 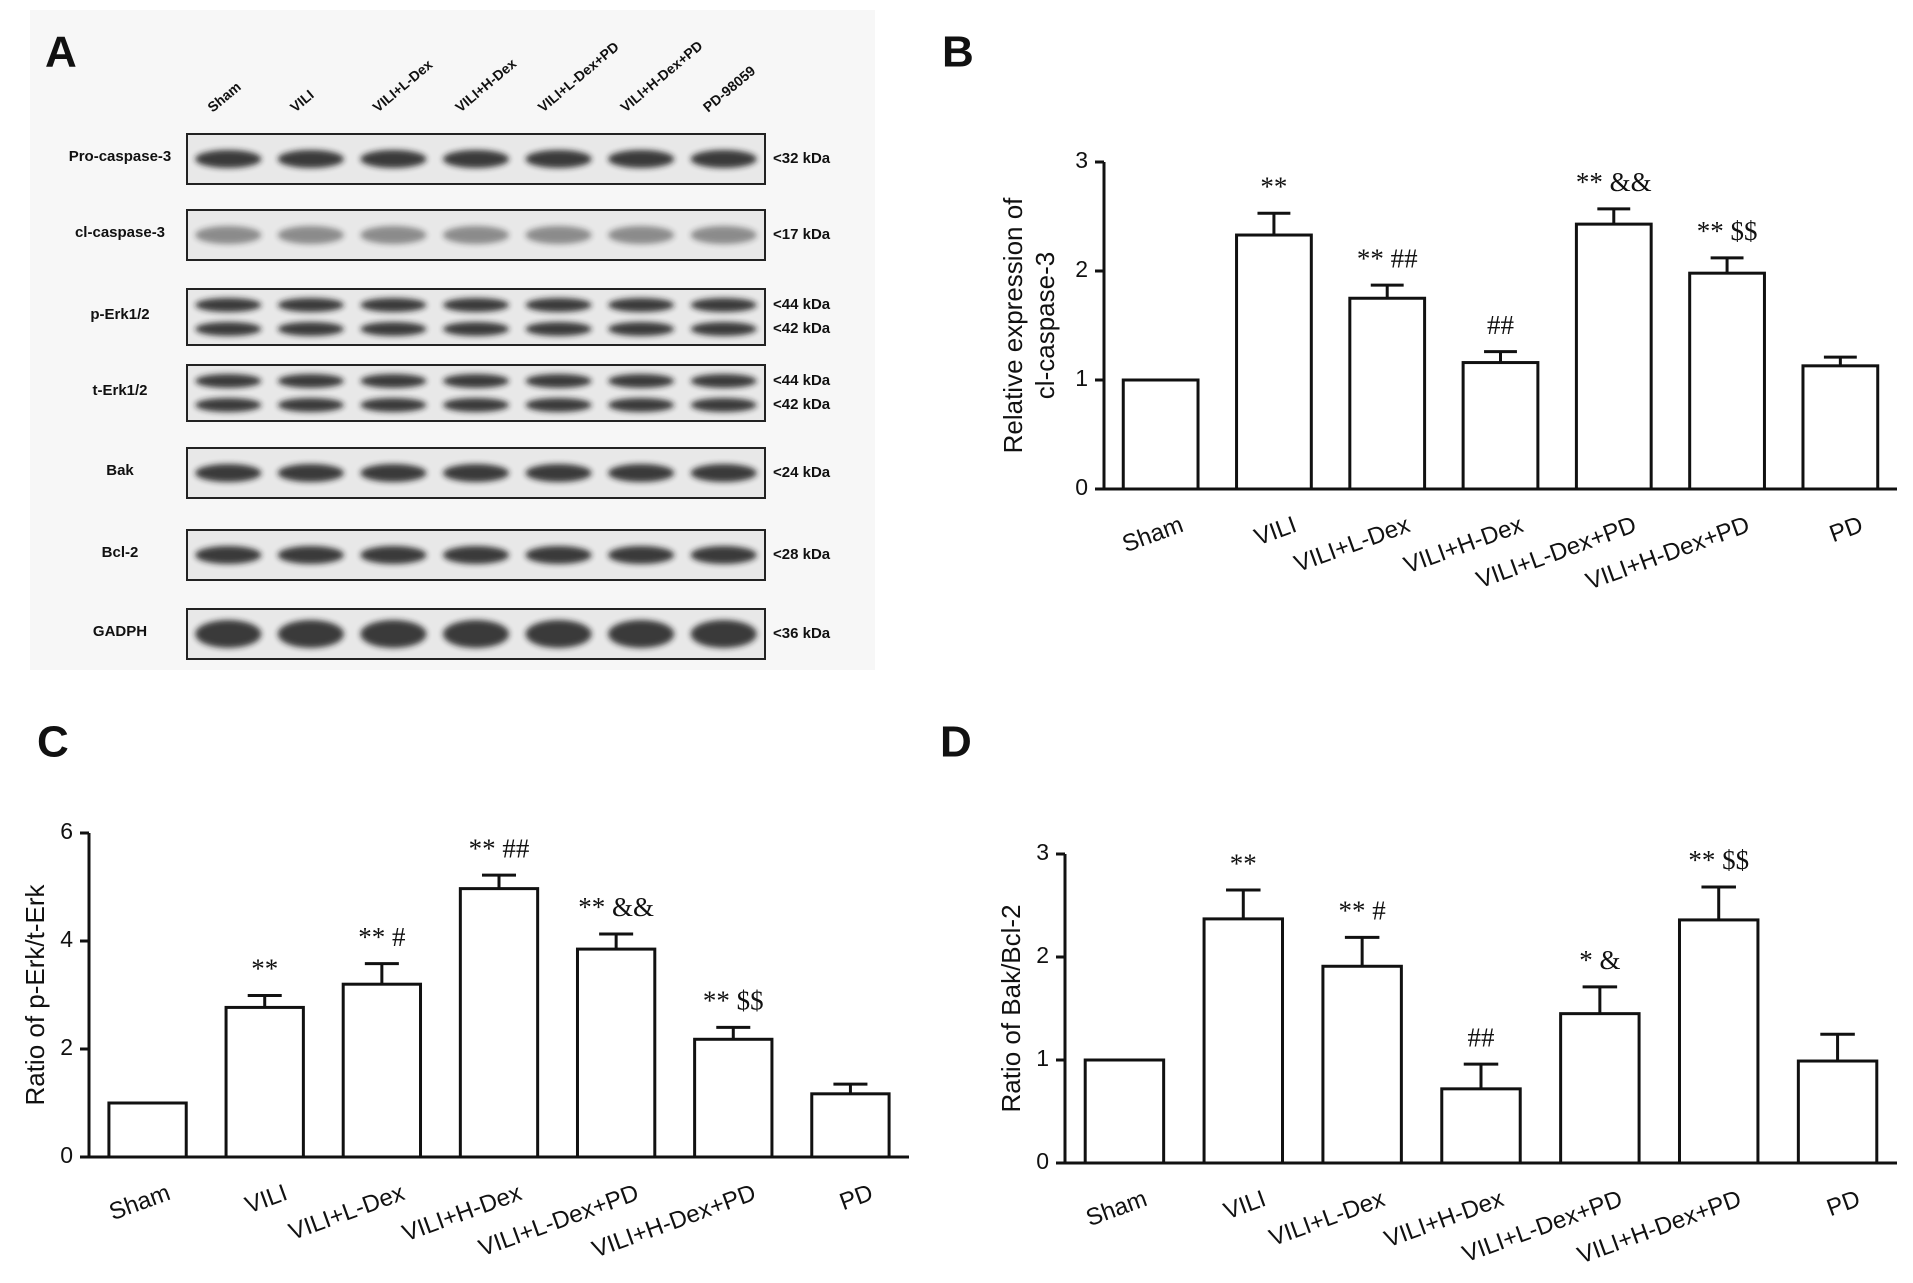 What do you see at coordinates (802, 633) in the screenshot?
I see `size-label: <36 kDa` at bounding box center [802, 633].